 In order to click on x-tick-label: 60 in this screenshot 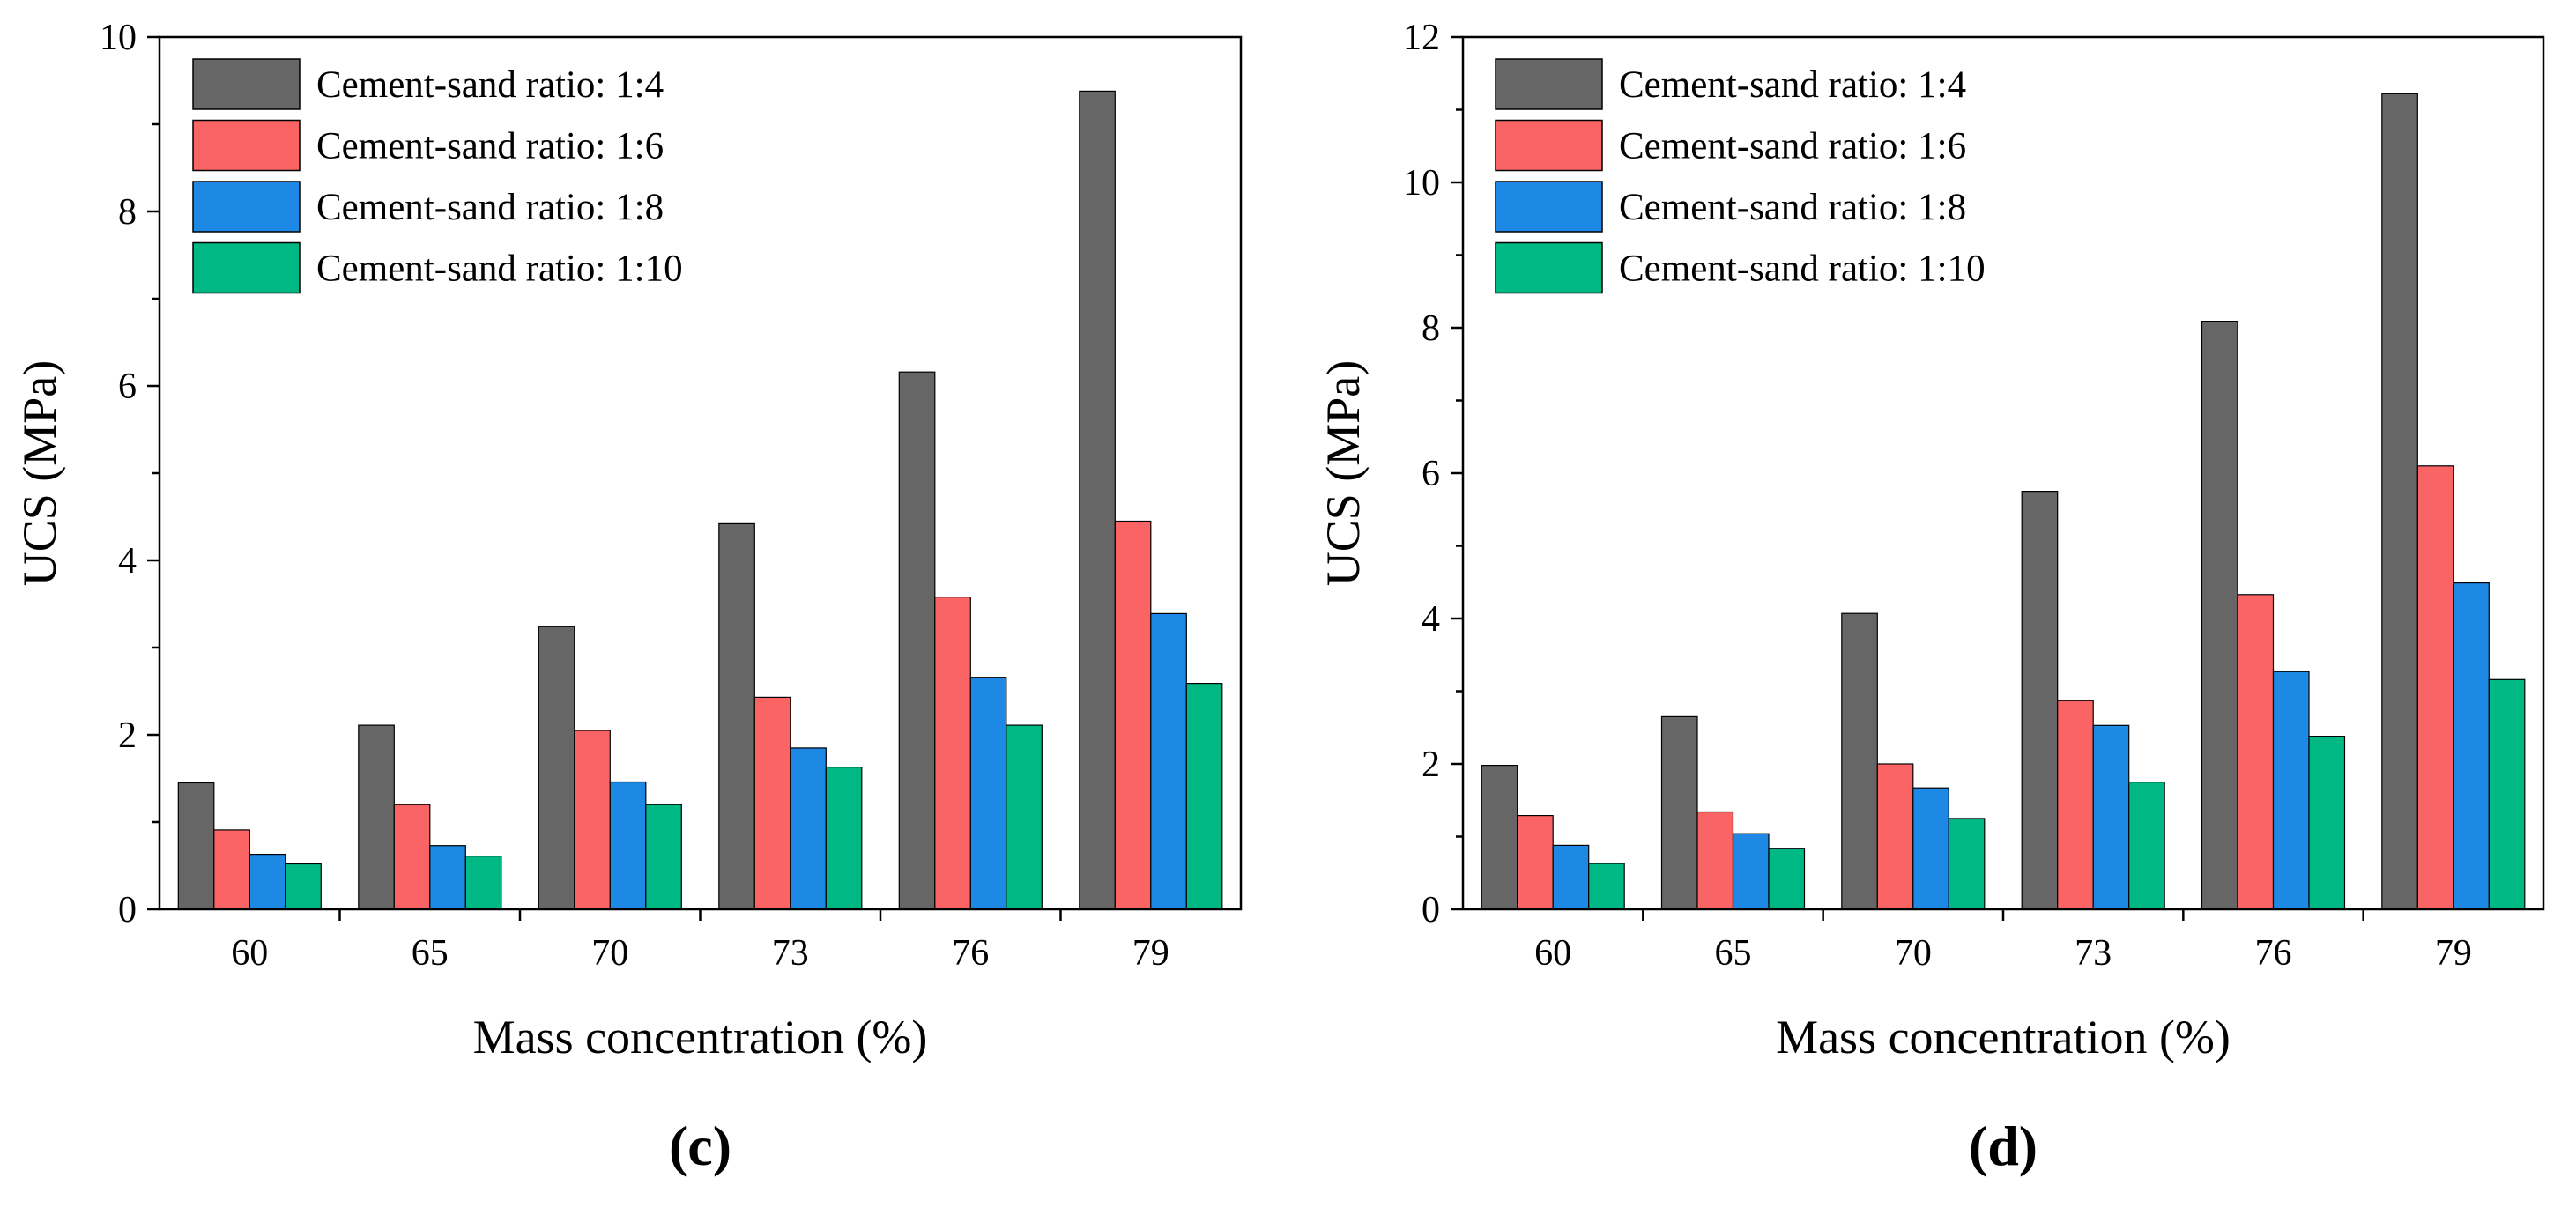, I will do `click(249, 953)`.